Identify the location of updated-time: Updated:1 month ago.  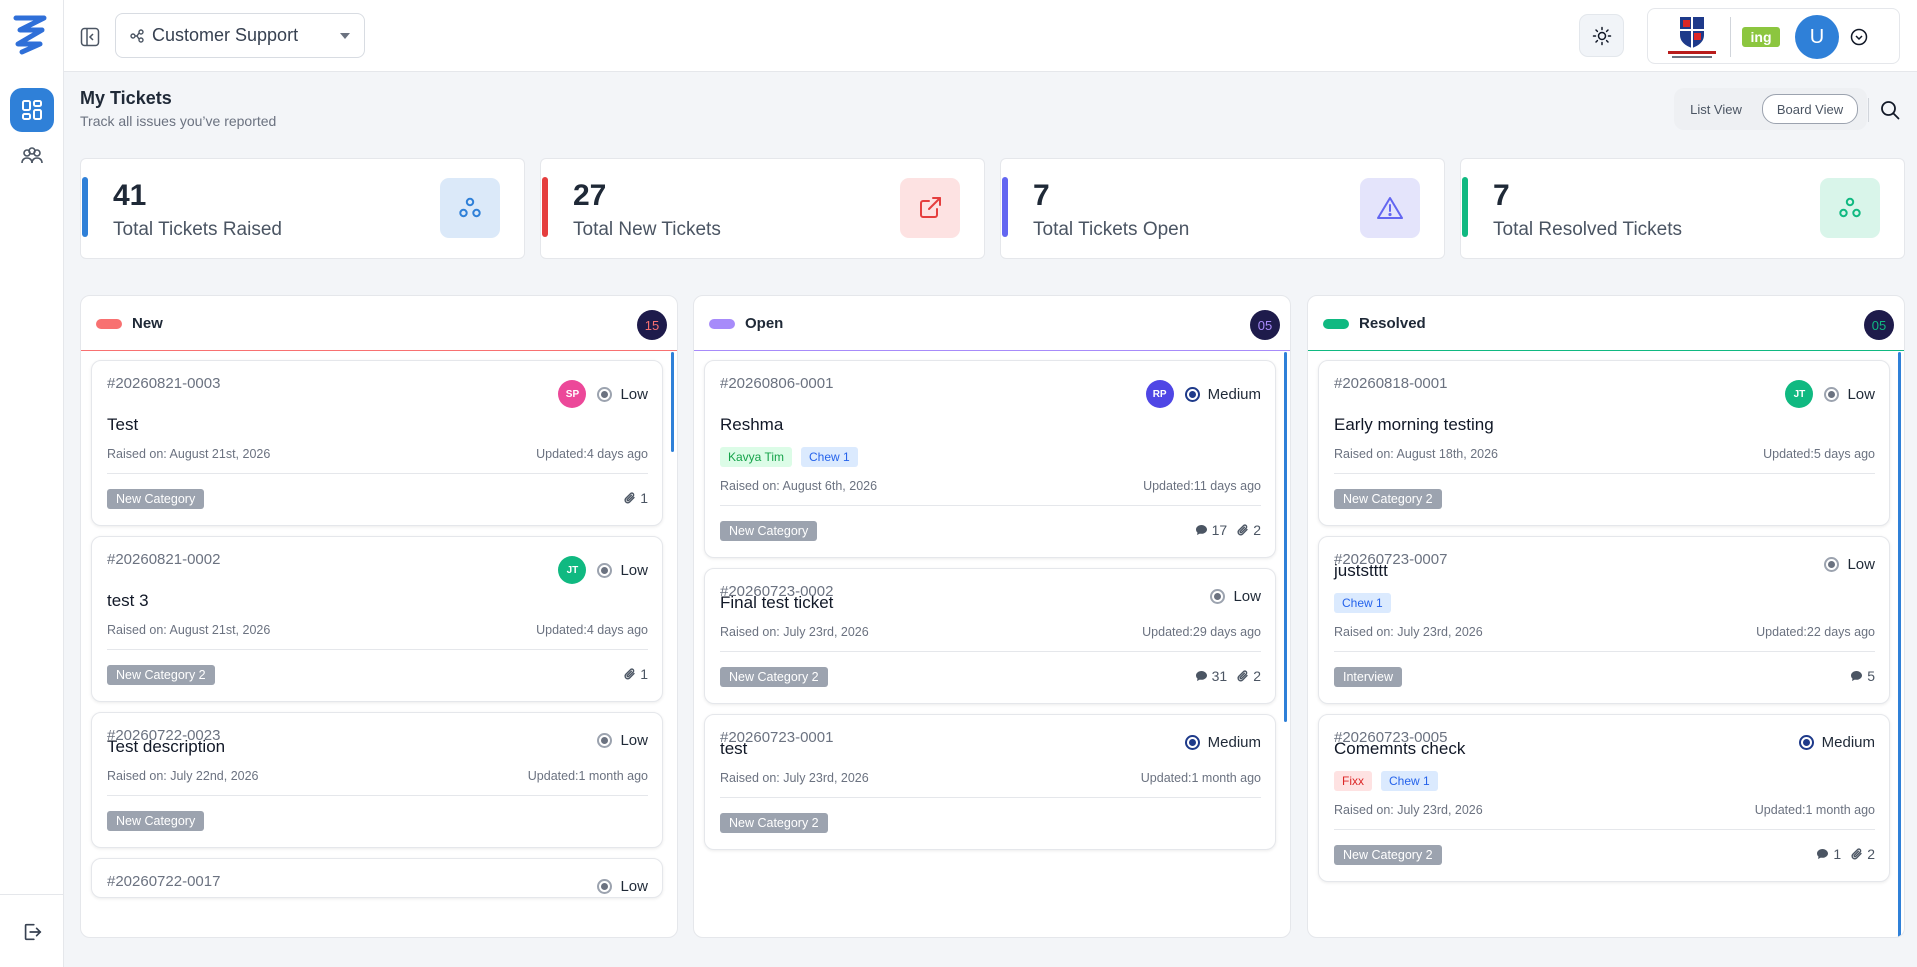
(587, 776).